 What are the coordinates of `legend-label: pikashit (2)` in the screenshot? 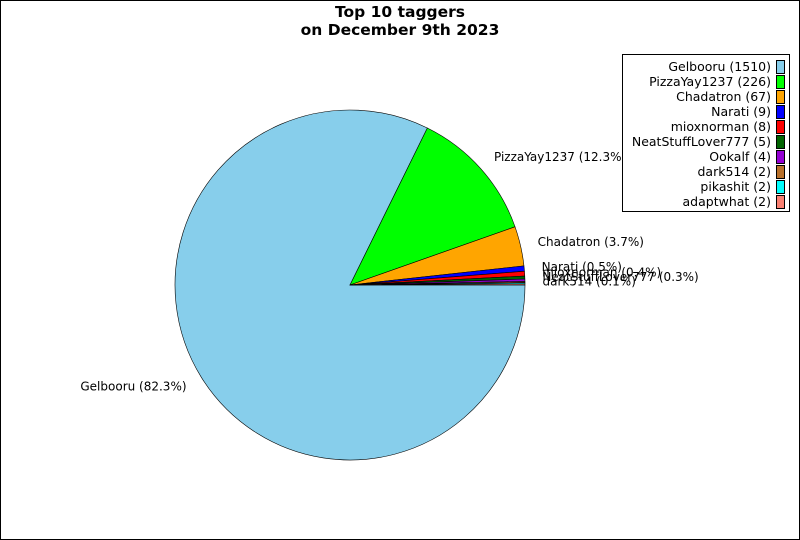 It's located at (735, 186).